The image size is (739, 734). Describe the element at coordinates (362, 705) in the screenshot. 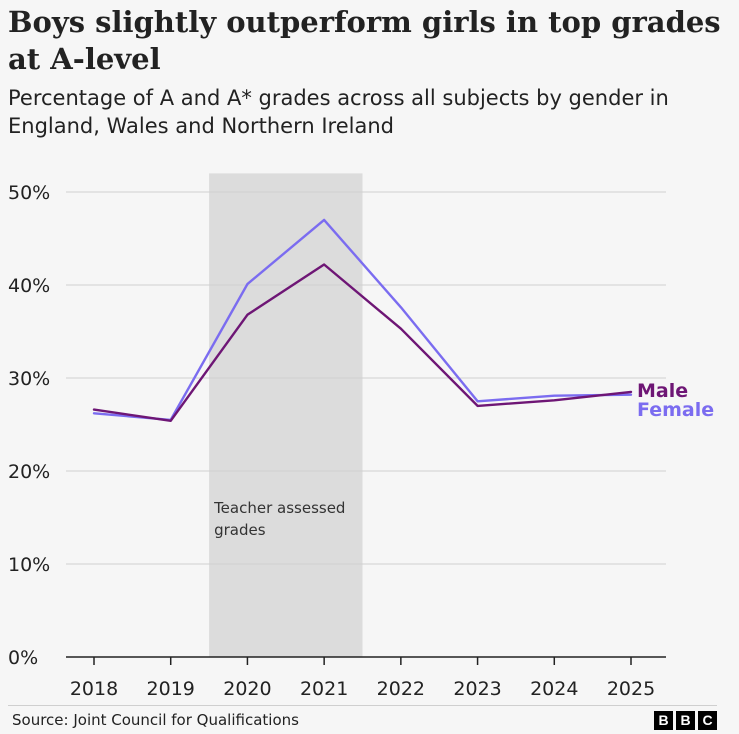

I see `footer-divider` at that location.